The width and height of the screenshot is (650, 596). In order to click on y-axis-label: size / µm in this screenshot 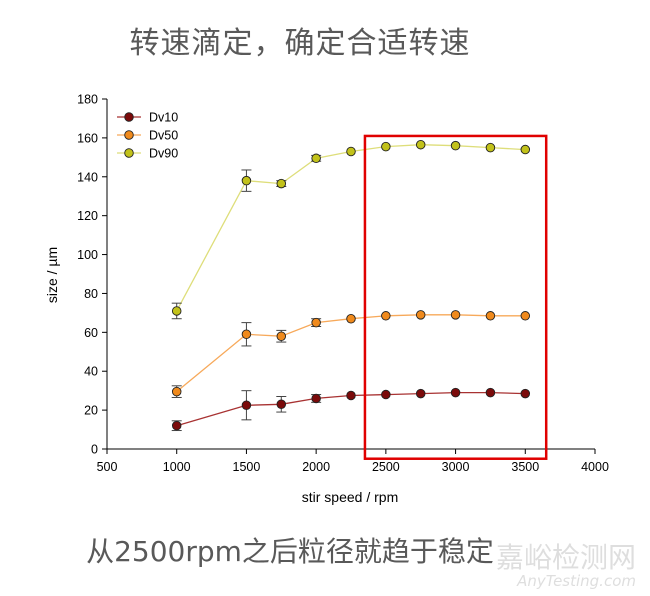, I will do `click(52, 275)`.